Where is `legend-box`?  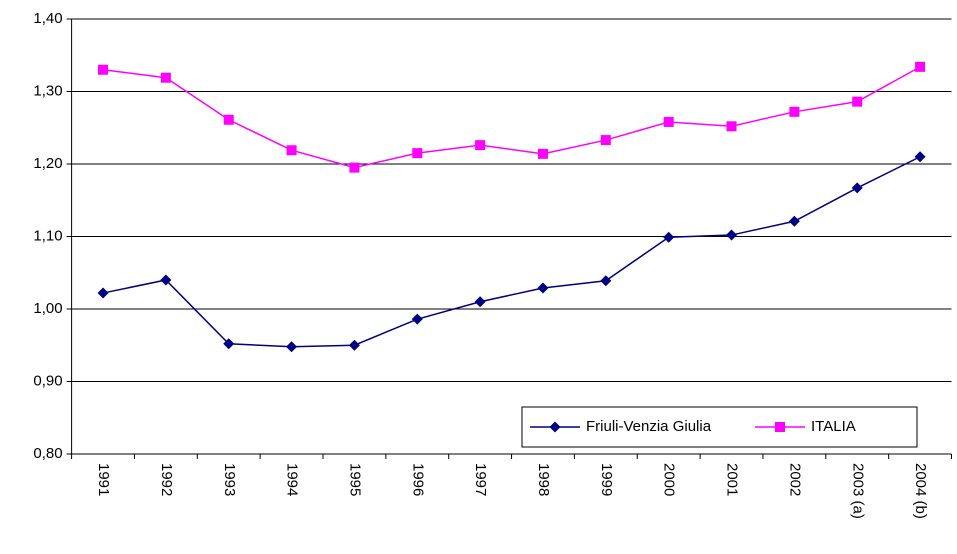 legend-box is located at coordinates (719, 427).